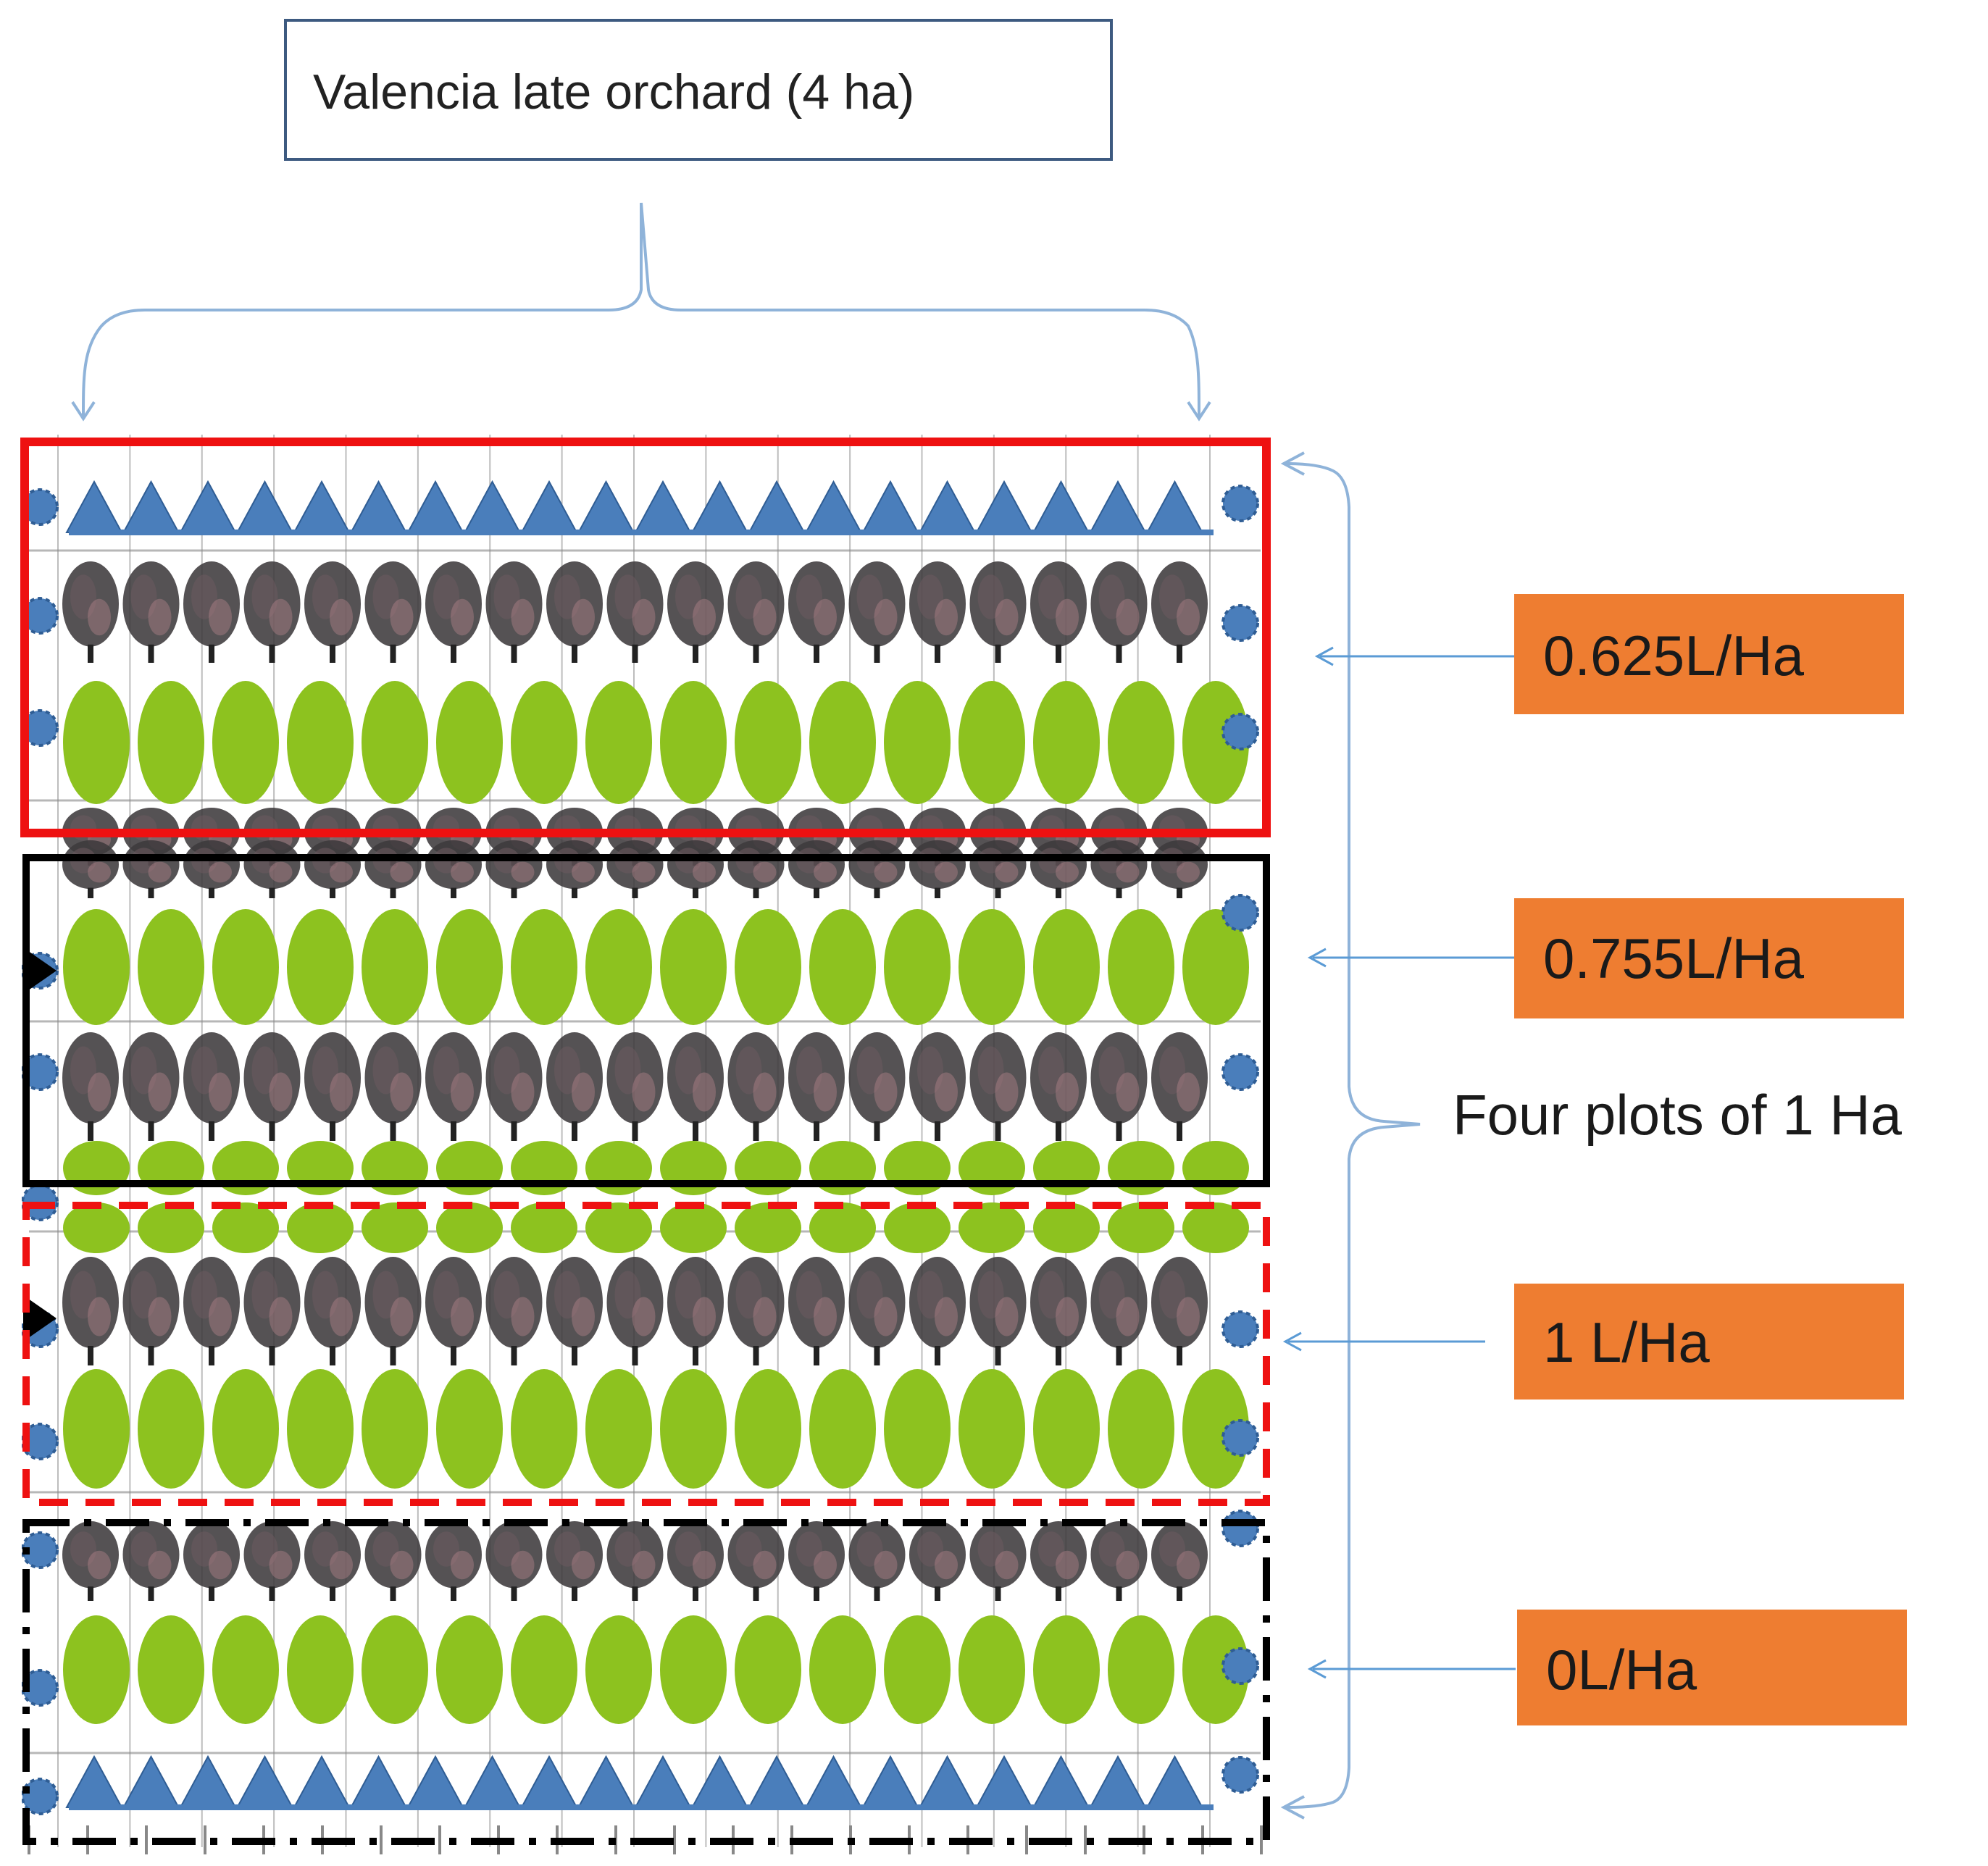  What do you see at coordinates (1678, 1115) in the screenshot?
I see `plots-label: Four plots of 1 Ha` at bounding box center [1678, 1115].